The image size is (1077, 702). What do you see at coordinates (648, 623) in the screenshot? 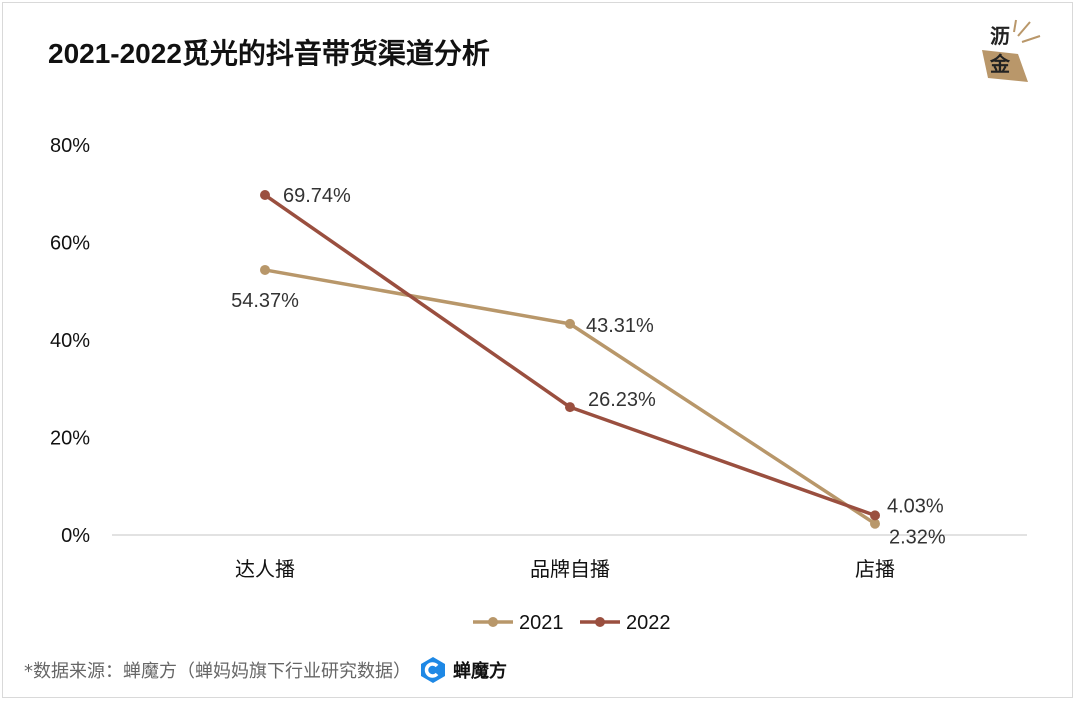
I see `legend-label-2022: 2022` at bounding box center [648, 623].